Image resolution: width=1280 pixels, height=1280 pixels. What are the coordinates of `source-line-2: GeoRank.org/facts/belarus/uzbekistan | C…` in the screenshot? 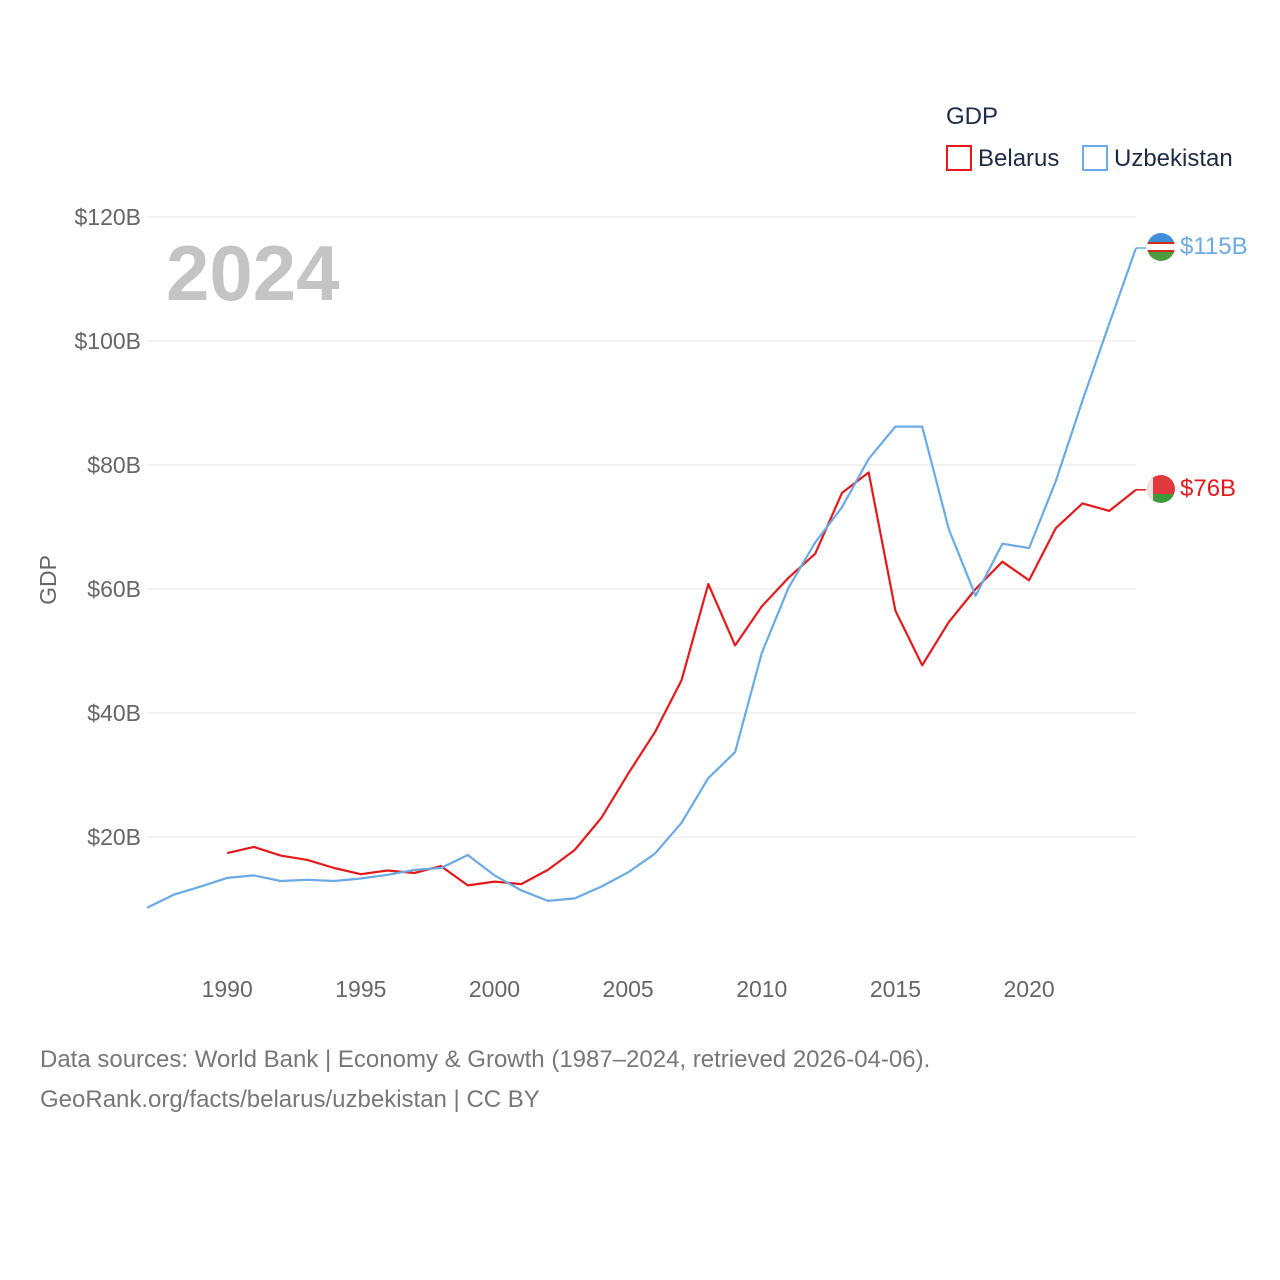 It's located at (290, 1099).